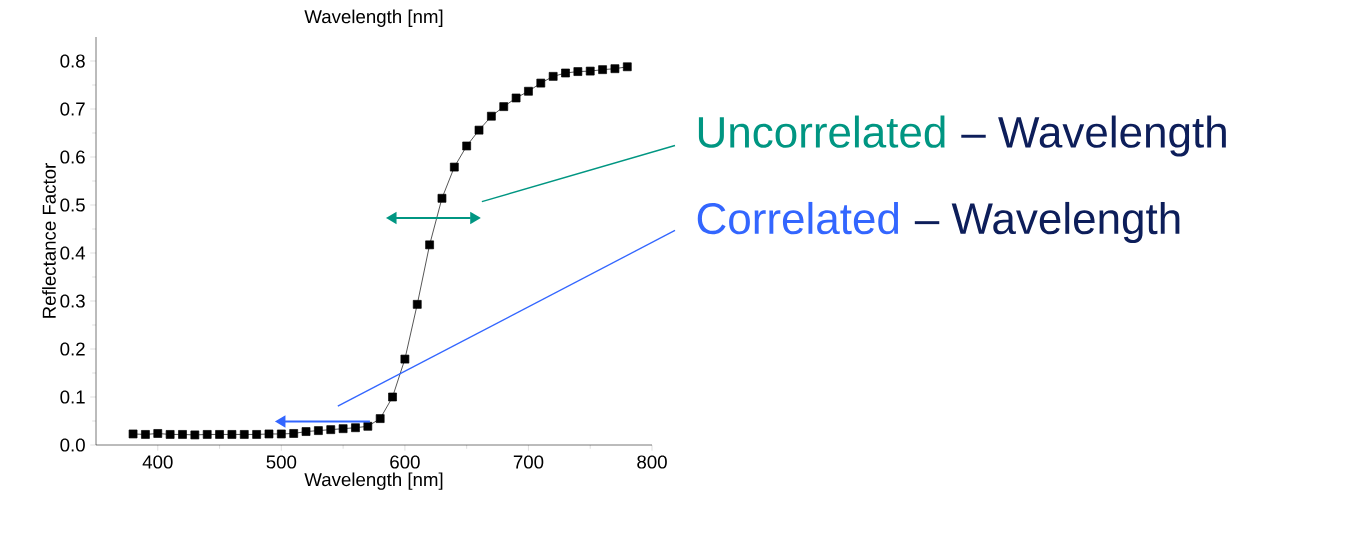 The height and width of the screenshot is (533, 1354). Describe the element at coordinates (49, 240) in the screenshot. I see `y-axis-title: Reflectance Factor` at that location.